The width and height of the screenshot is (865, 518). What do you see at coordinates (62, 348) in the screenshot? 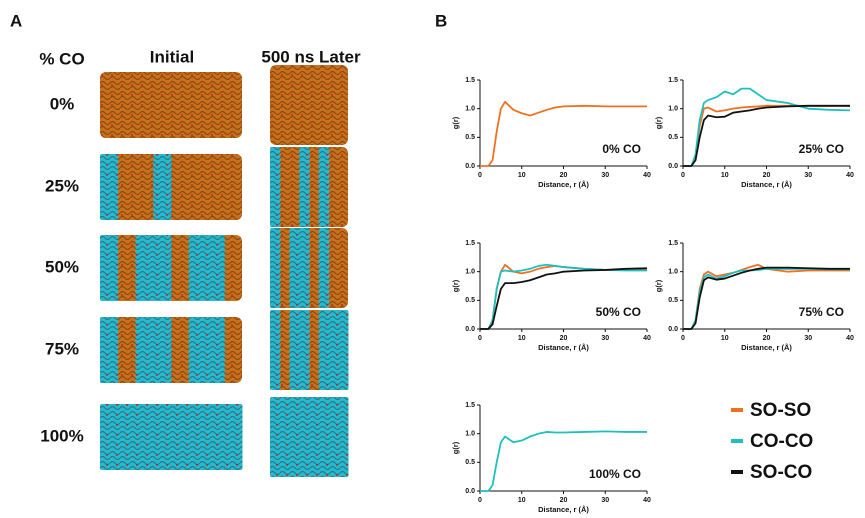
I see `row-label: 75%` at bounding box center [62, 348].